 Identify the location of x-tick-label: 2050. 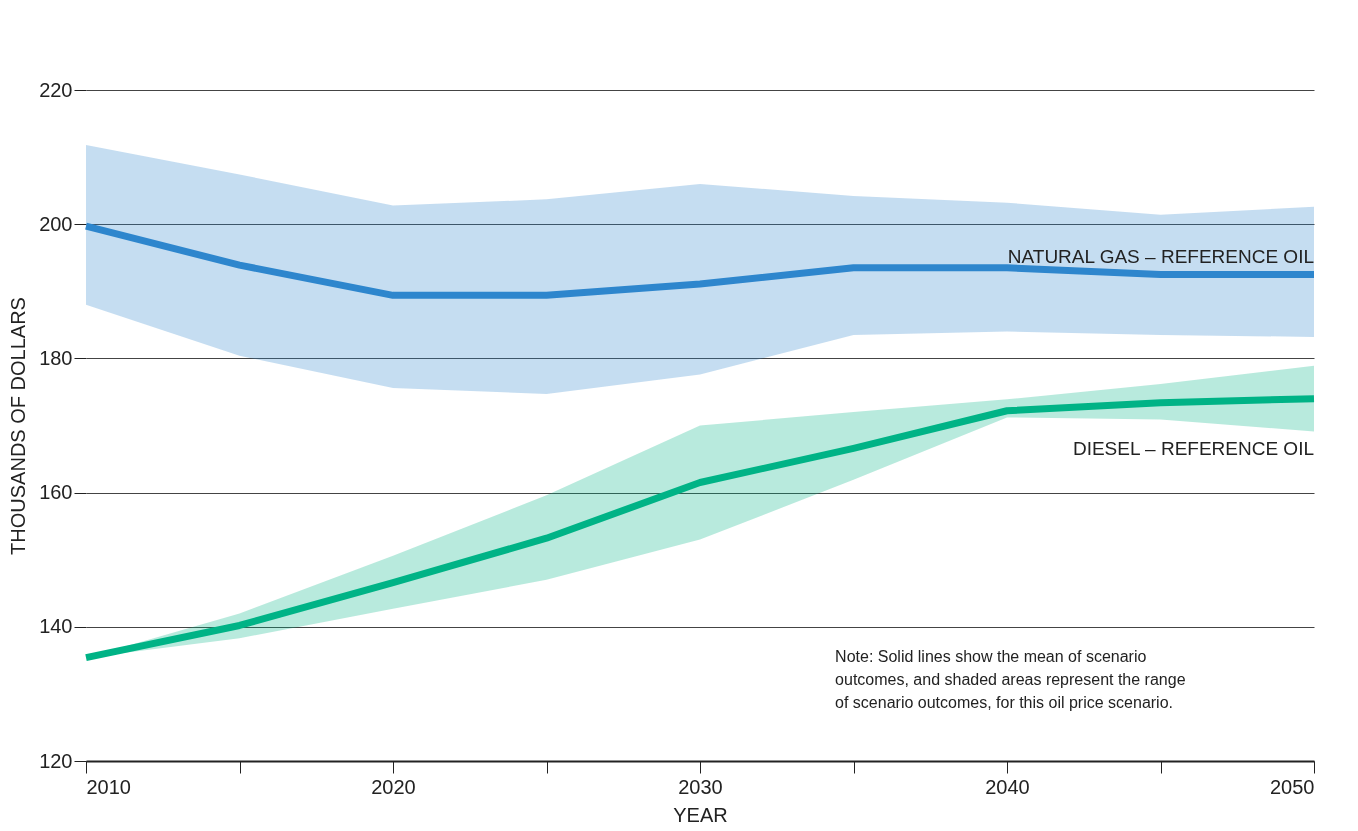
(1292, 786).